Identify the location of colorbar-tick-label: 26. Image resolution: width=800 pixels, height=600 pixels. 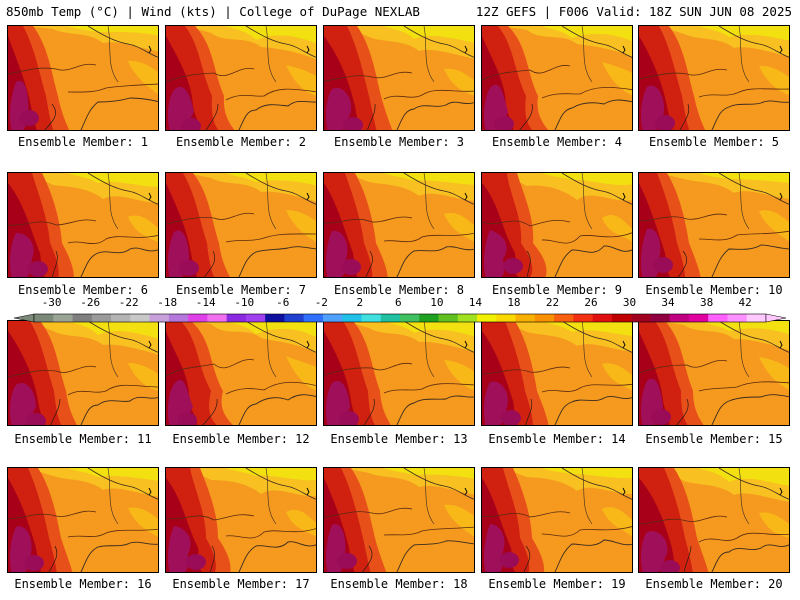
(591, 302).